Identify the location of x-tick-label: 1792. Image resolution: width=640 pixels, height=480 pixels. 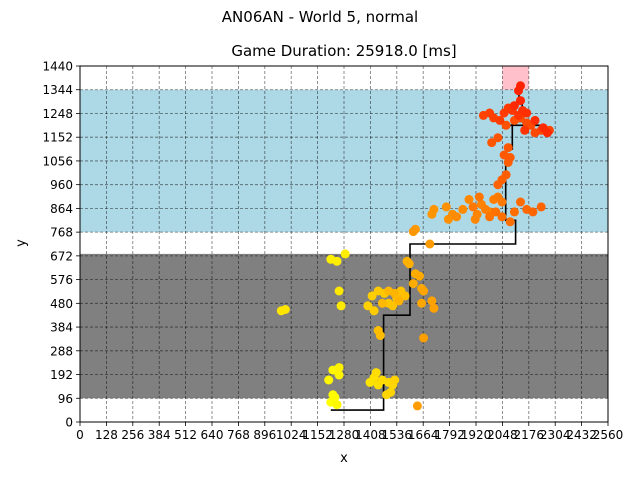
(449, 435).